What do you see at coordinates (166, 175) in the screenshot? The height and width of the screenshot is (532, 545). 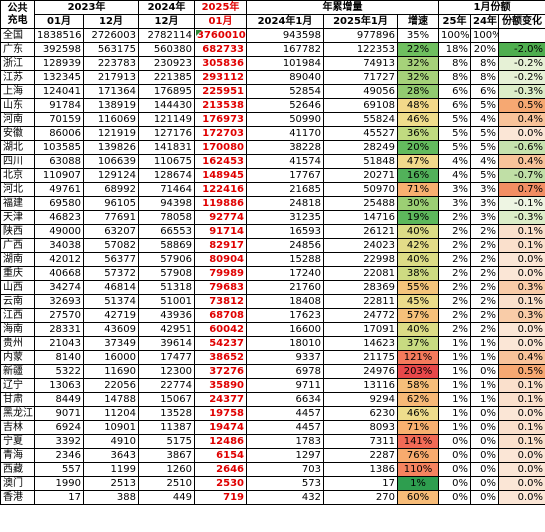 I see `value-2024-m12: 128674` at bounding box center [166, 175].